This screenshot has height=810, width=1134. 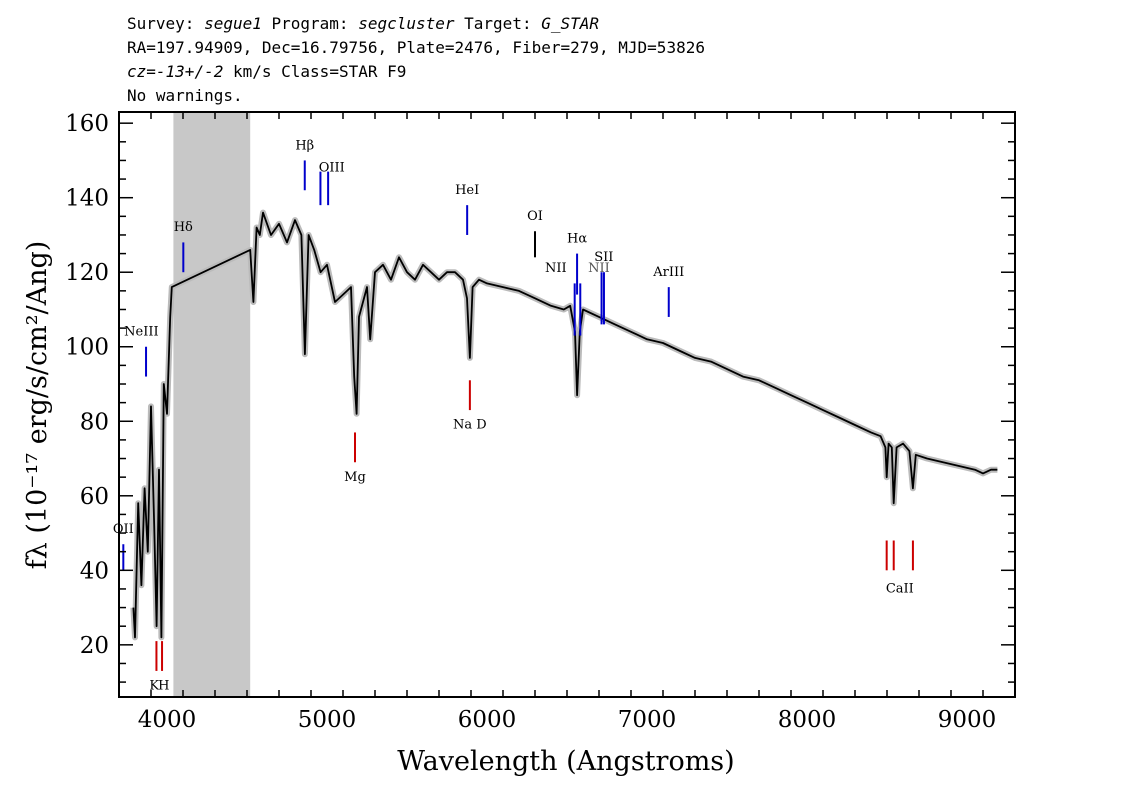 What do you see at coordinates (647, 720) in the screenshot?
I see `x-tick-label: 7000` at bounding box center [647, 720].